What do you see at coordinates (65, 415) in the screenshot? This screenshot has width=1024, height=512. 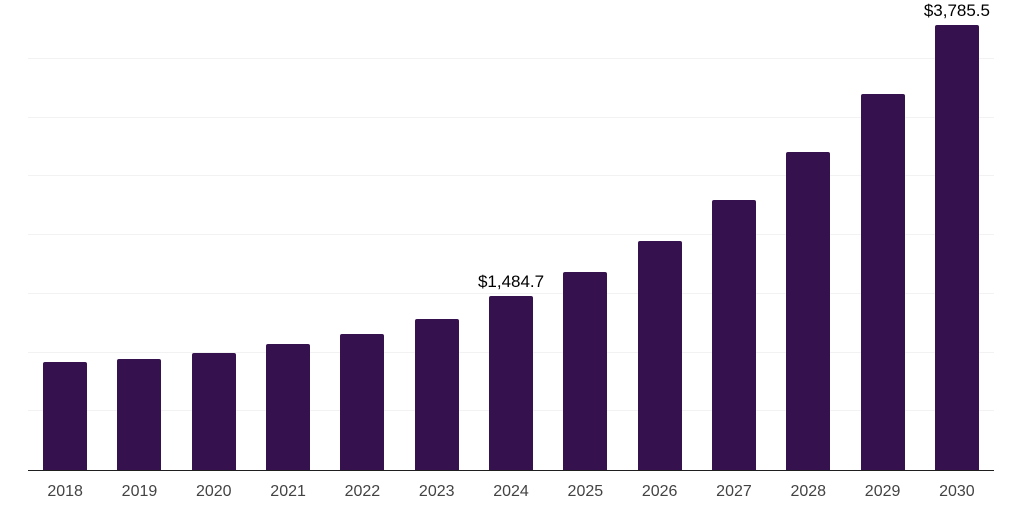 I see `bar-2018` at bounding box center [65, 415].